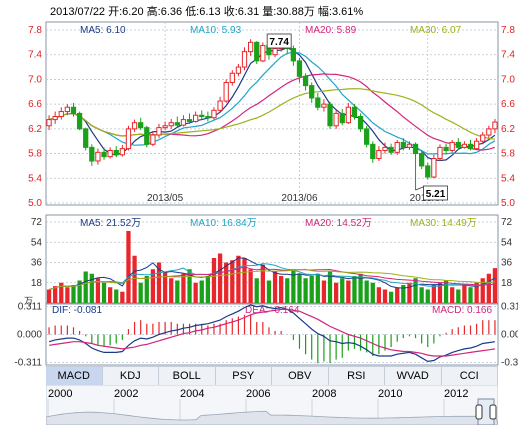 Image resolution: width=518 pixels, height=428 pixels. I want to click on indicator-tabs: MACD KDJ BOLL PSY OBV RSI WVAD CCI, so click(272, 376).